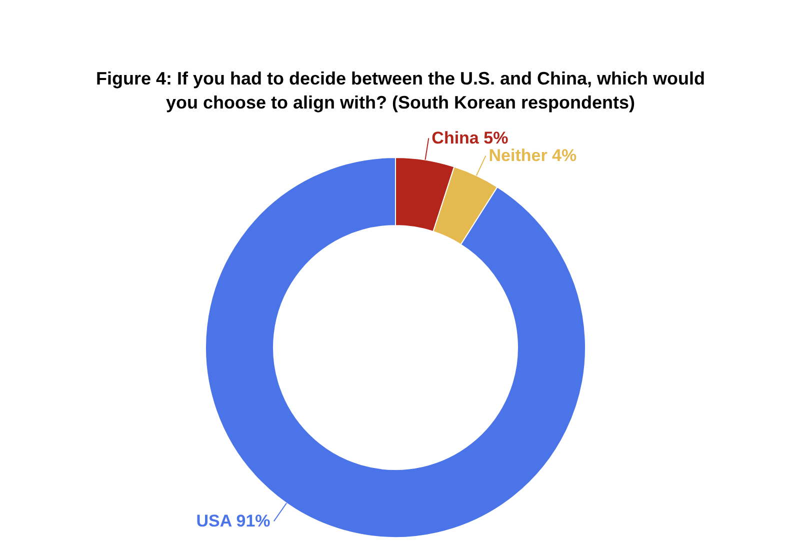  What do you see at coordinates (470, 138) in the screenshot?
I see `slice-label: China 5%` at bounding box center [470, 138].